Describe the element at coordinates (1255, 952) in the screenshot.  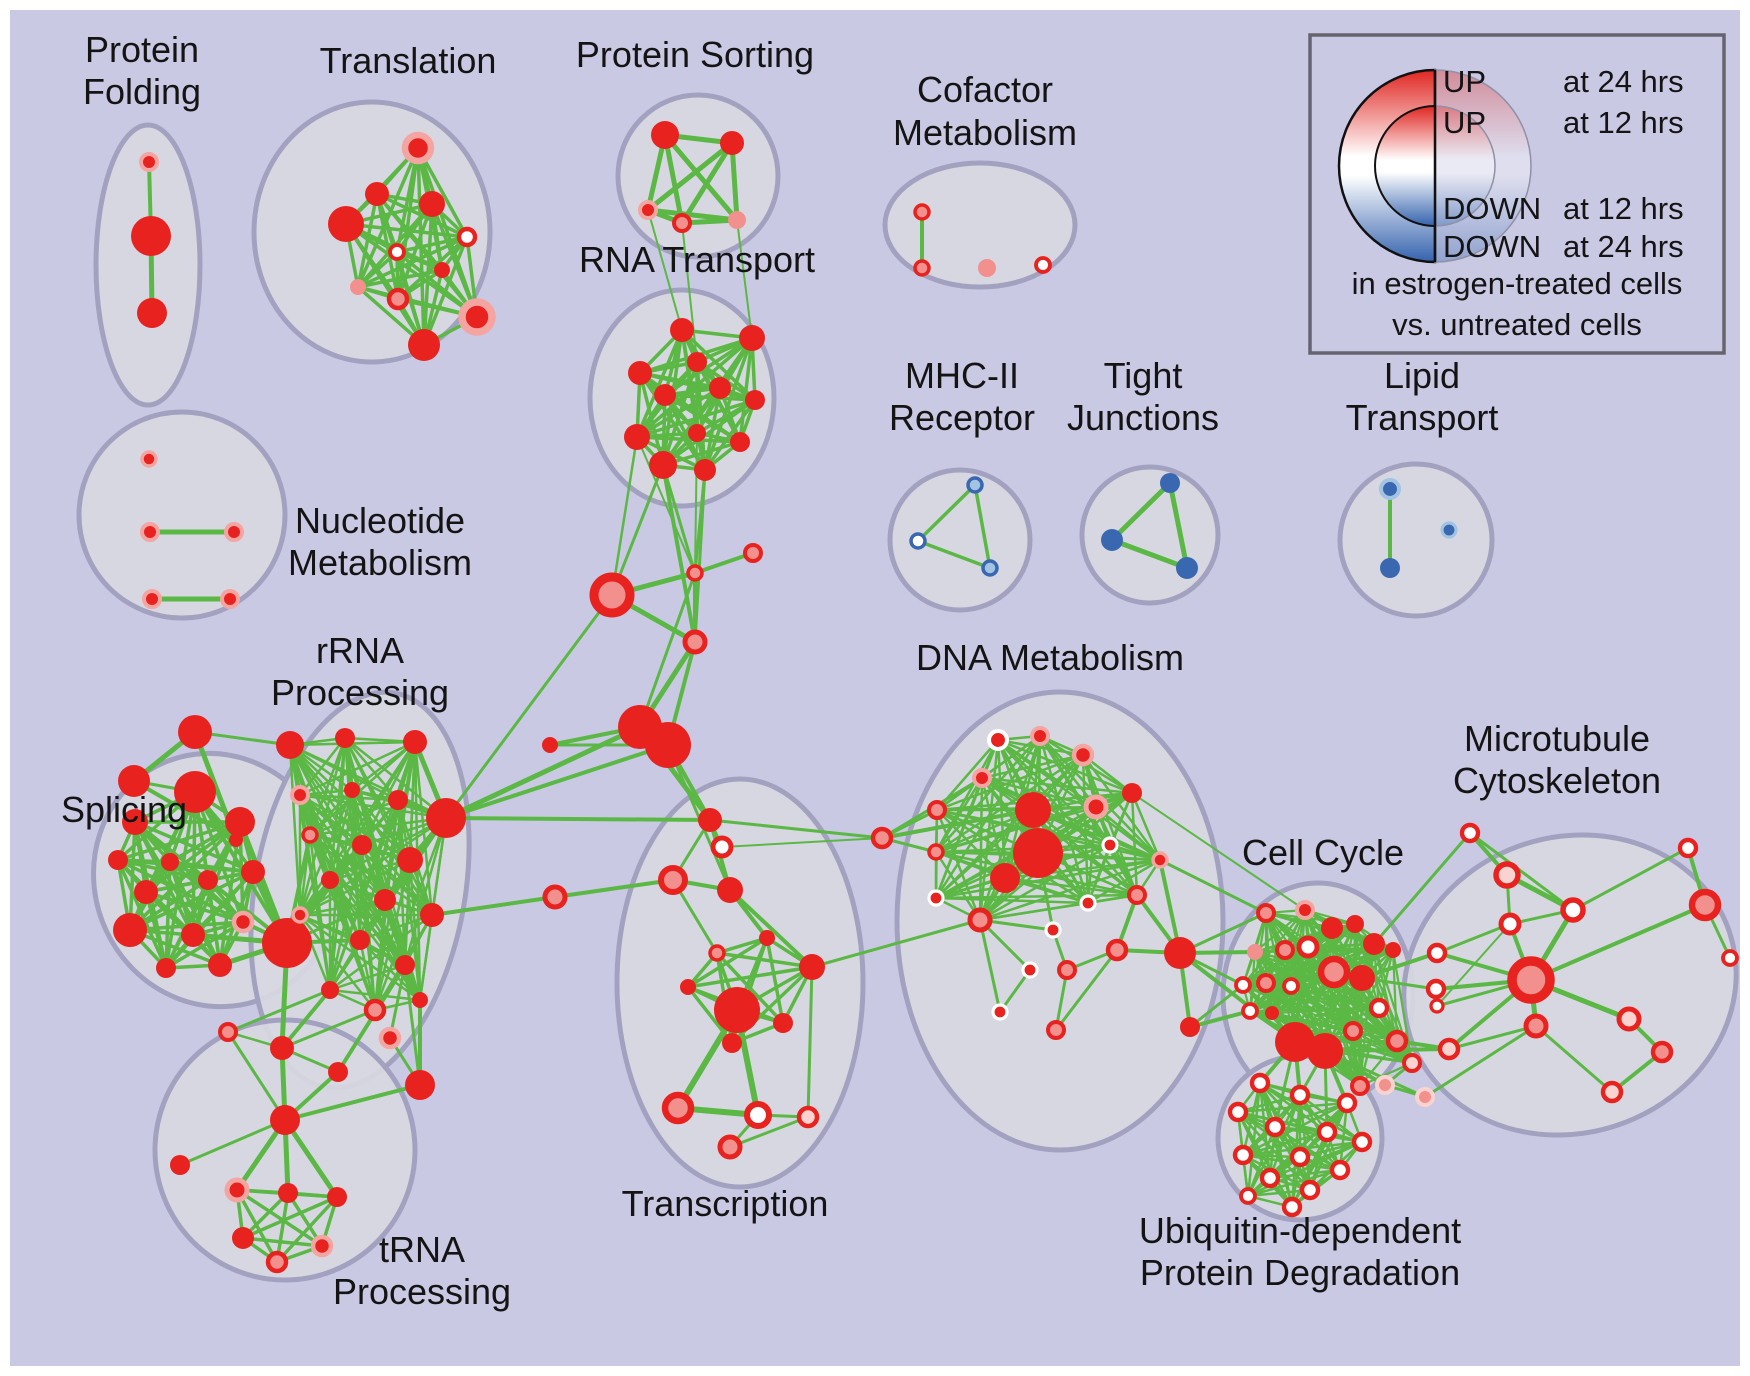
I see `node-cc7` at that location.